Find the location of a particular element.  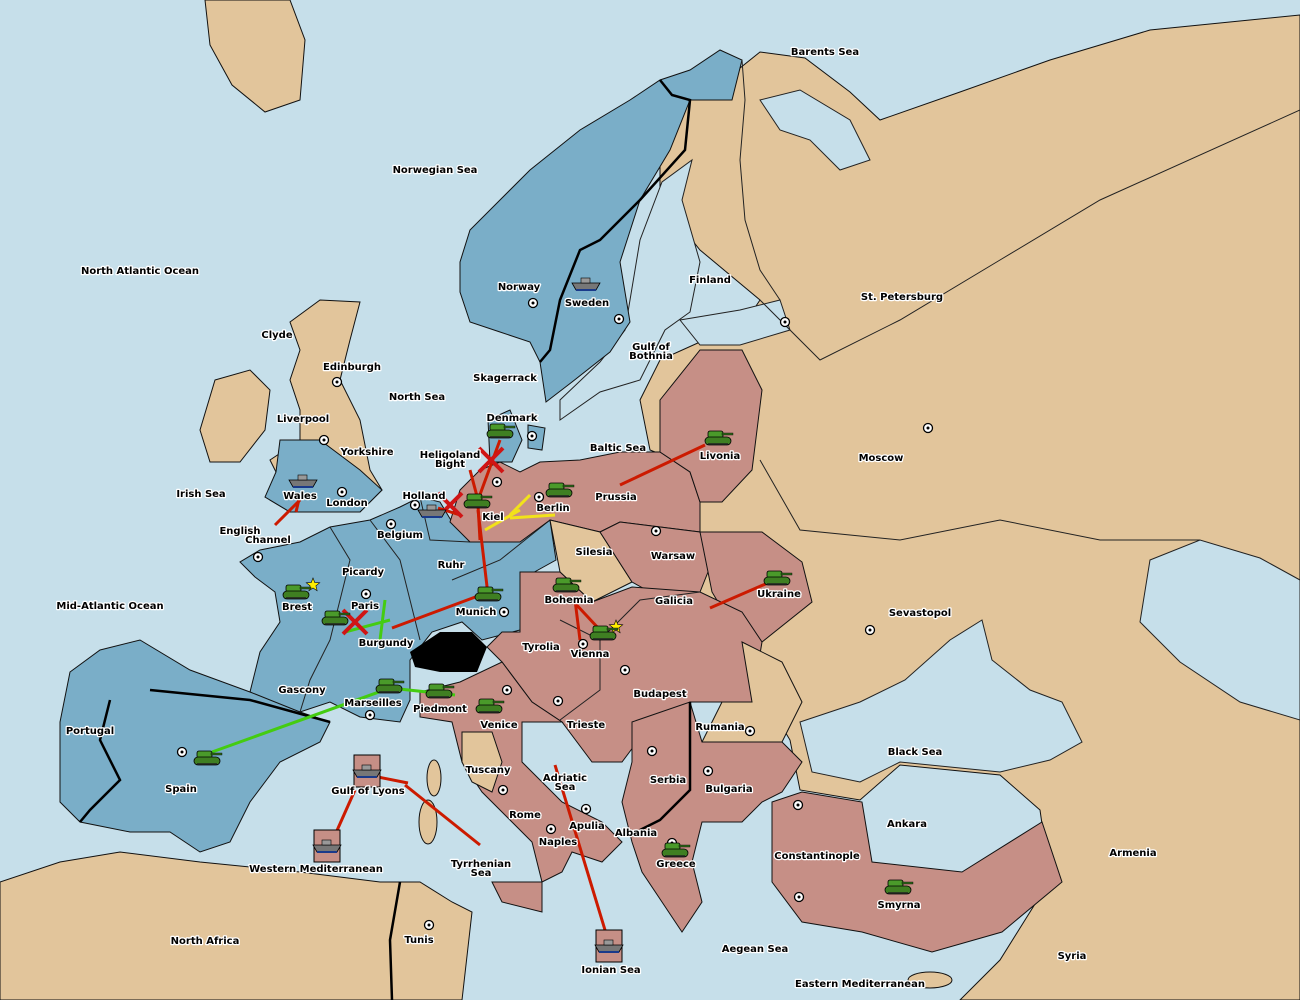

province-label: Prussia is located at coordinates (615, 497).